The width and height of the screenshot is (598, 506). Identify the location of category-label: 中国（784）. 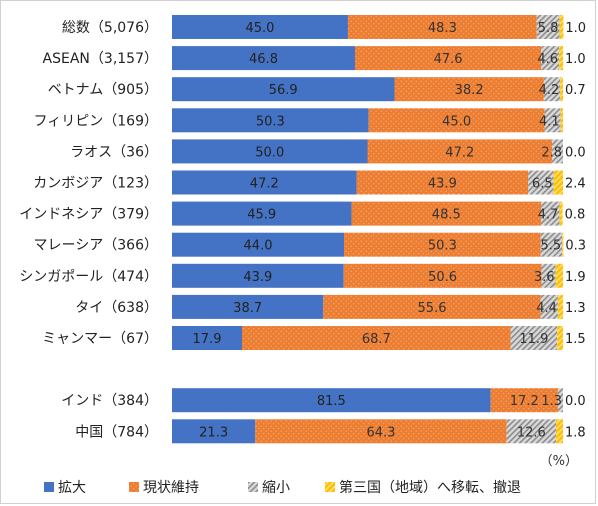
(116, 432).